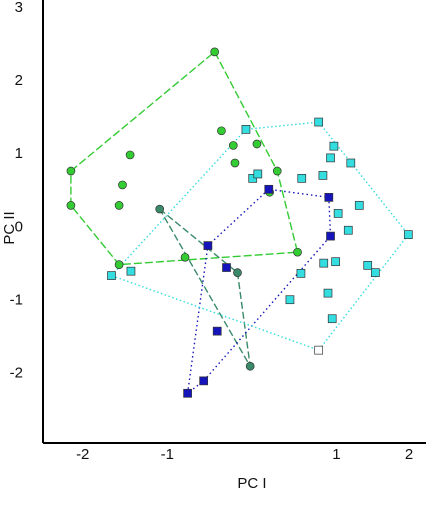 The height and width of the screenshot is (508, 427). I want to click on y-tick-label: -2, so click(16, 373).